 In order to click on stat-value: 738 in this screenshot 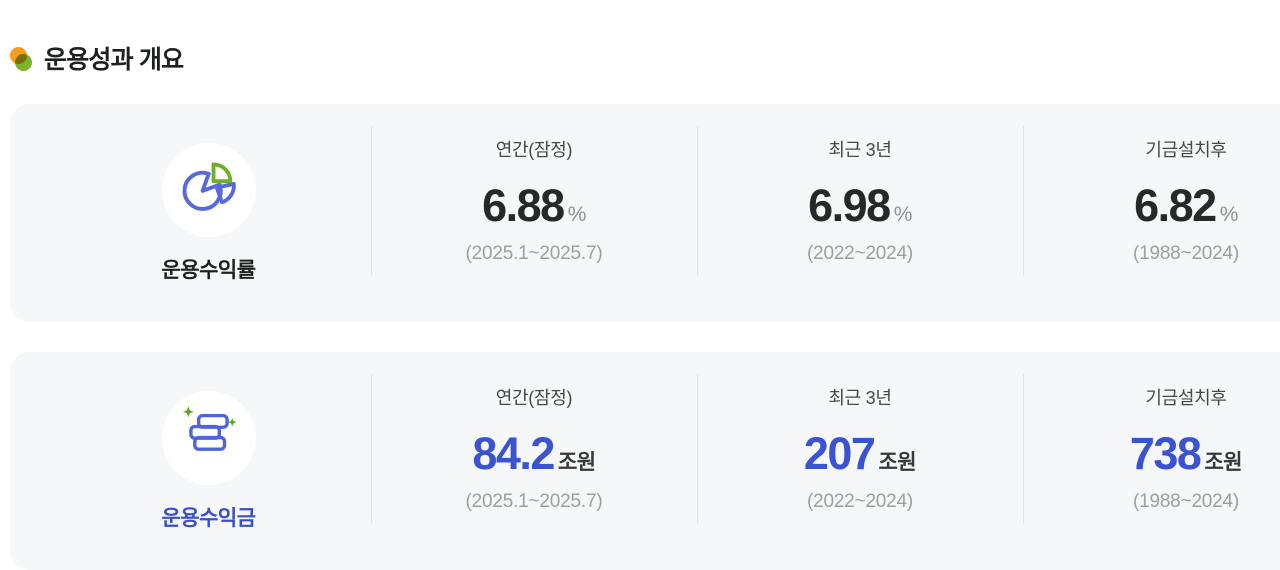, I will do `click(1165, 453)`.